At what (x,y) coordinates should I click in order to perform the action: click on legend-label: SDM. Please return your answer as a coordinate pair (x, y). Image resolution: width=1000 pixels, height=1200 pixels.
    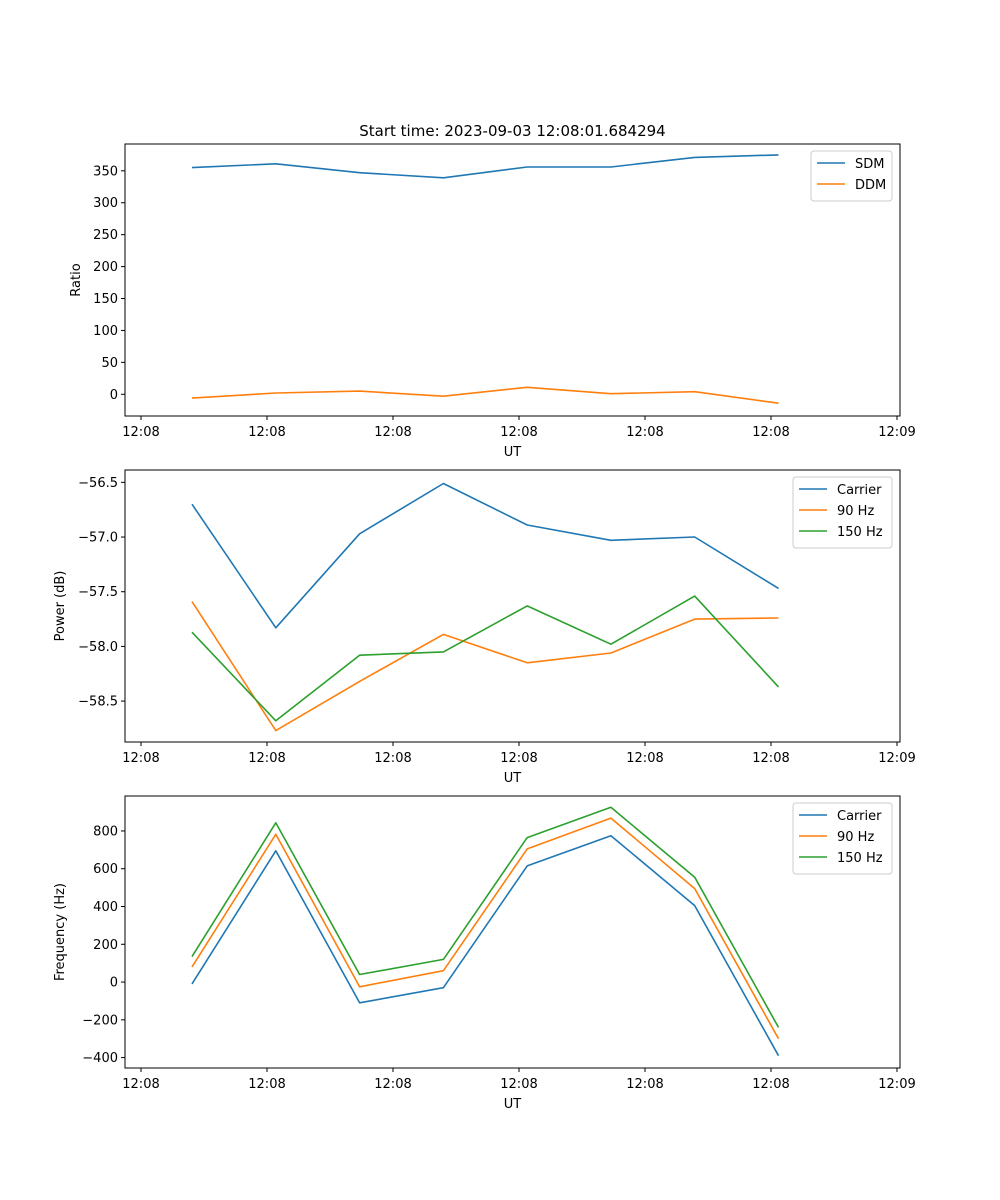
    Looking at the image, I should click on (869, 164).